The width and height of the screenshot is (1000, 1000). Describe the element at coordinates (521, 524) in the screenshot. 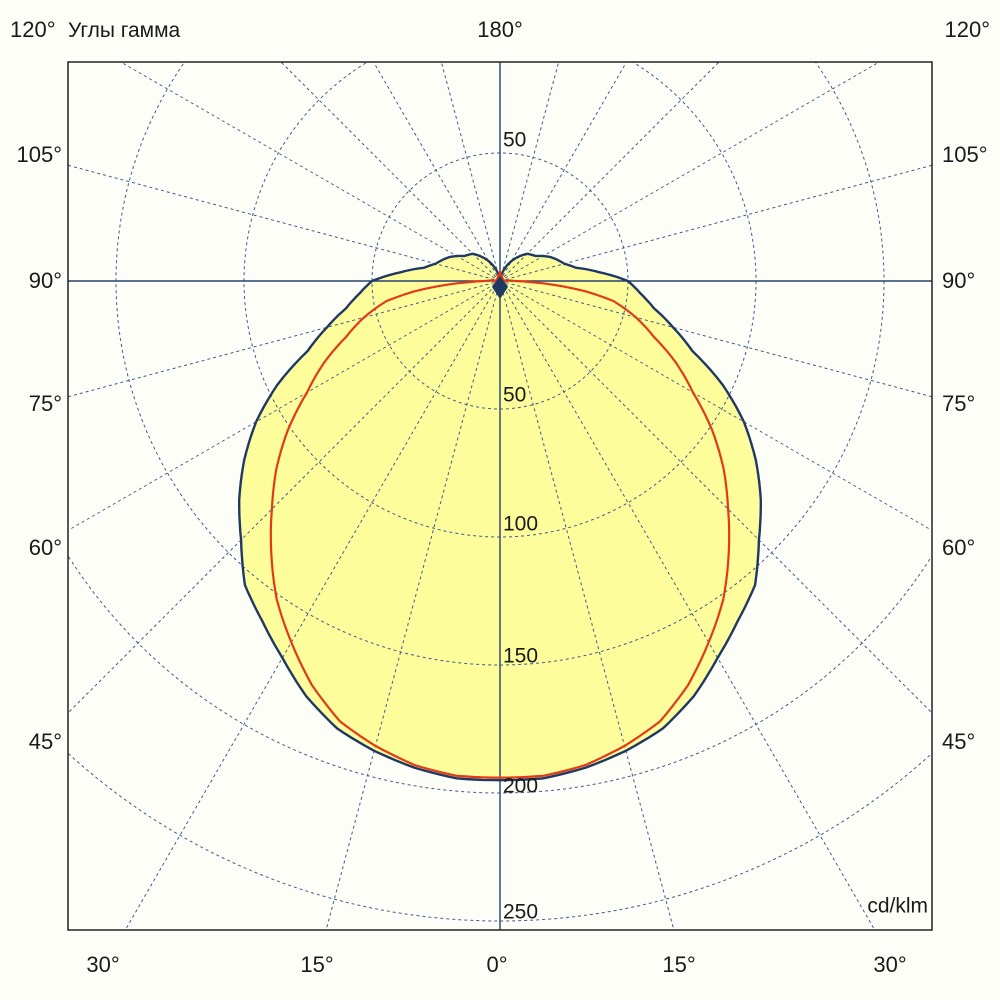

I see `radial-tick-label-100: 100` at that location.